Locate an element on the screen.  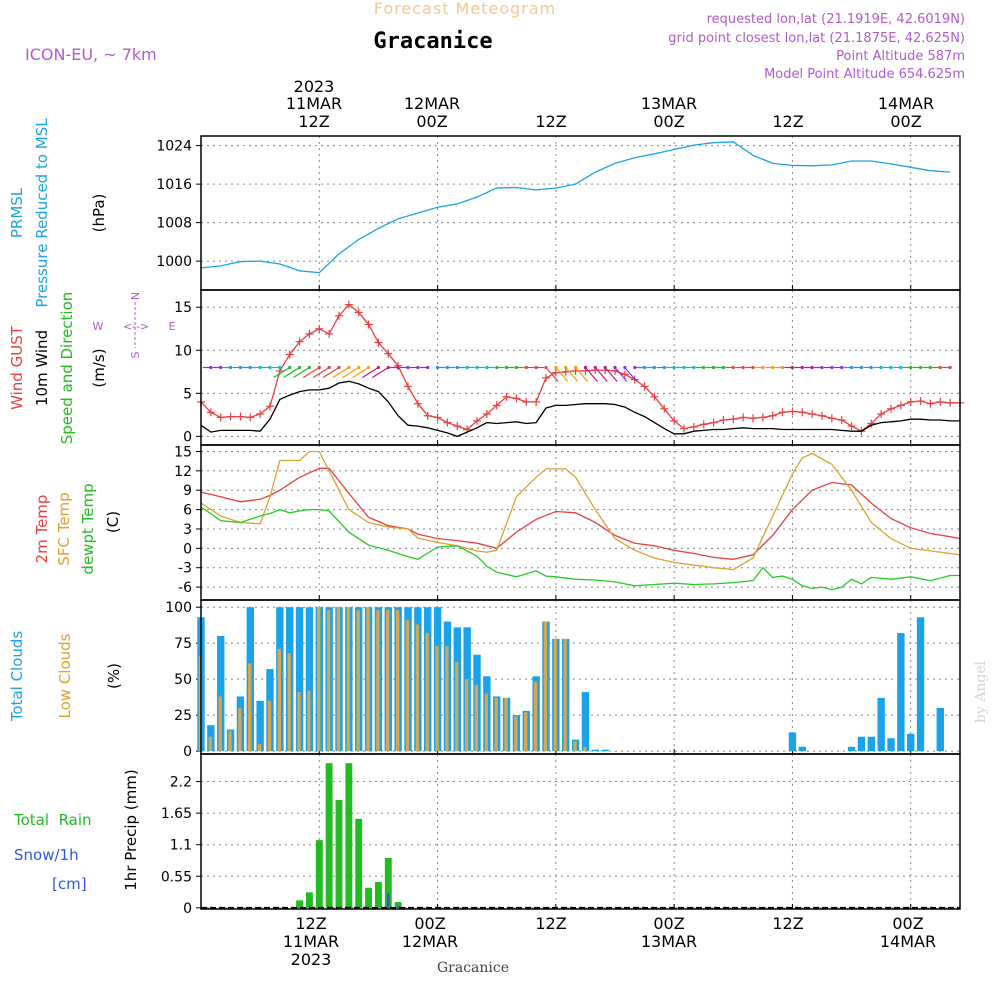
top-tick-label: 13MAR is located at coordinates (669, 103).